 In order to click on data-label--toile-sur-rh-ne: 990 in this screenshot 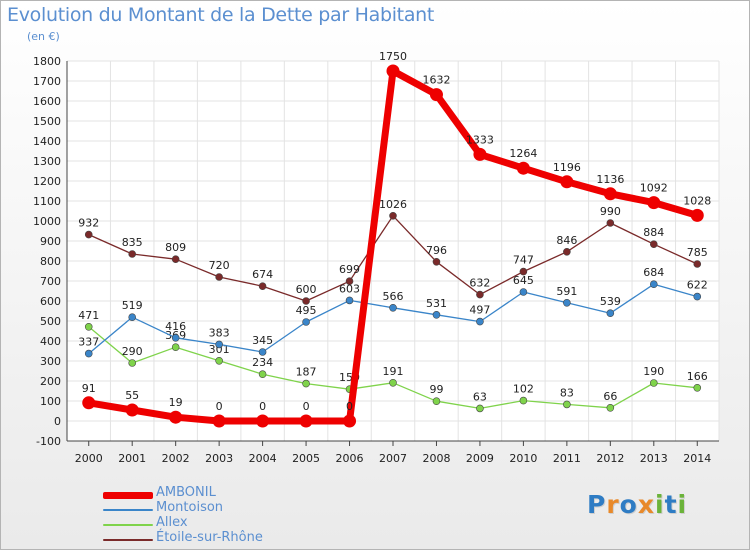, I will do `click(610, 211)`.